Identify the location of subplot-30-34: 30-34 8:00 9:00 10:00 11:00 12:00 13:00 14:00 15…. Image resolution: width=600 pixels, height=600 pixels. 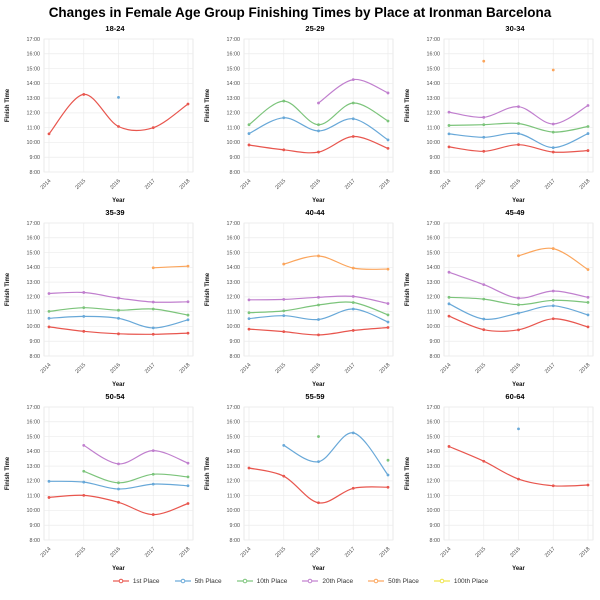
(500, 115).